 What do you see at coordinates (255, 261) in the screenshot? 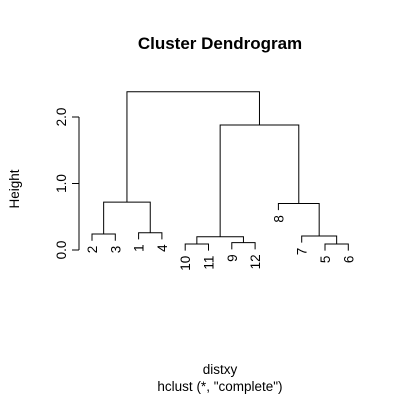
I see `leaf-label-12: 12` at bounding box center [255, 261].